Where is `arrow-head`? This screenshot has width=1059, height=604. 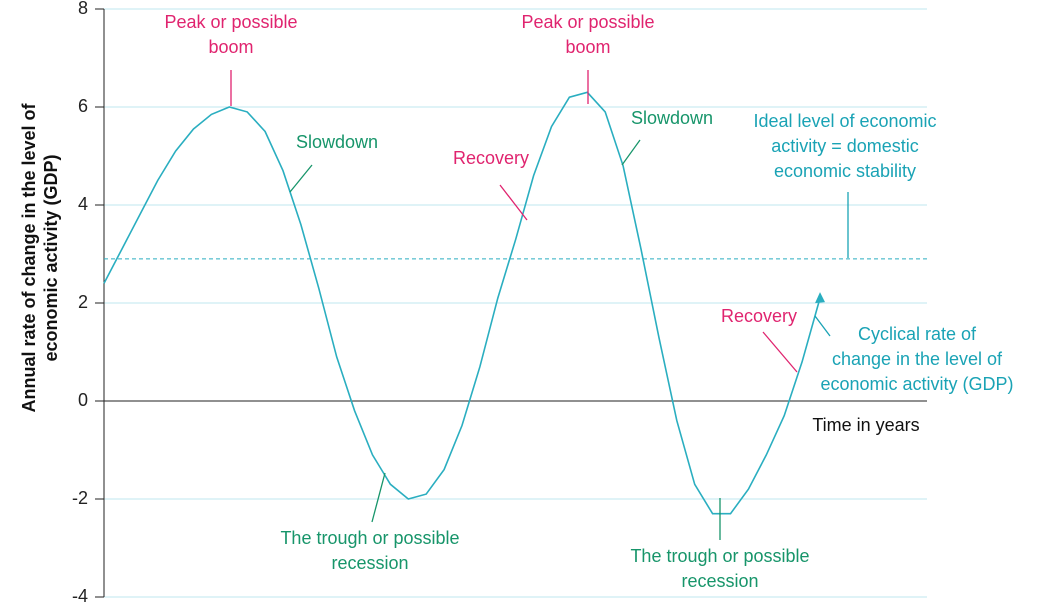
arrow-head is located at coordinates (820, 298).